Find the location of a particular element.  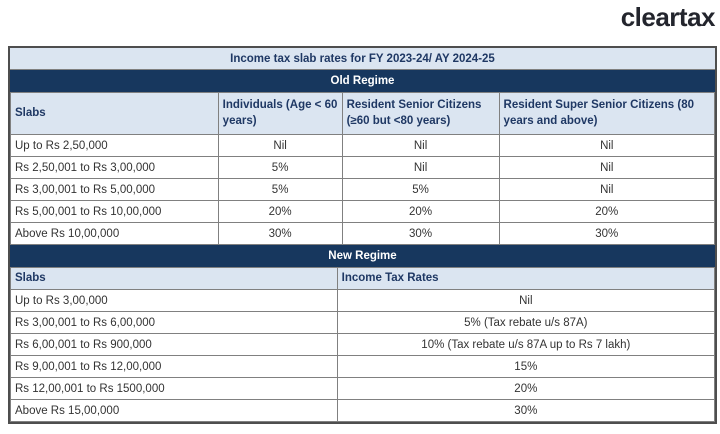

new-regime-header-row: Slabs Income Tax Rates is located at coordinates (363, 278).